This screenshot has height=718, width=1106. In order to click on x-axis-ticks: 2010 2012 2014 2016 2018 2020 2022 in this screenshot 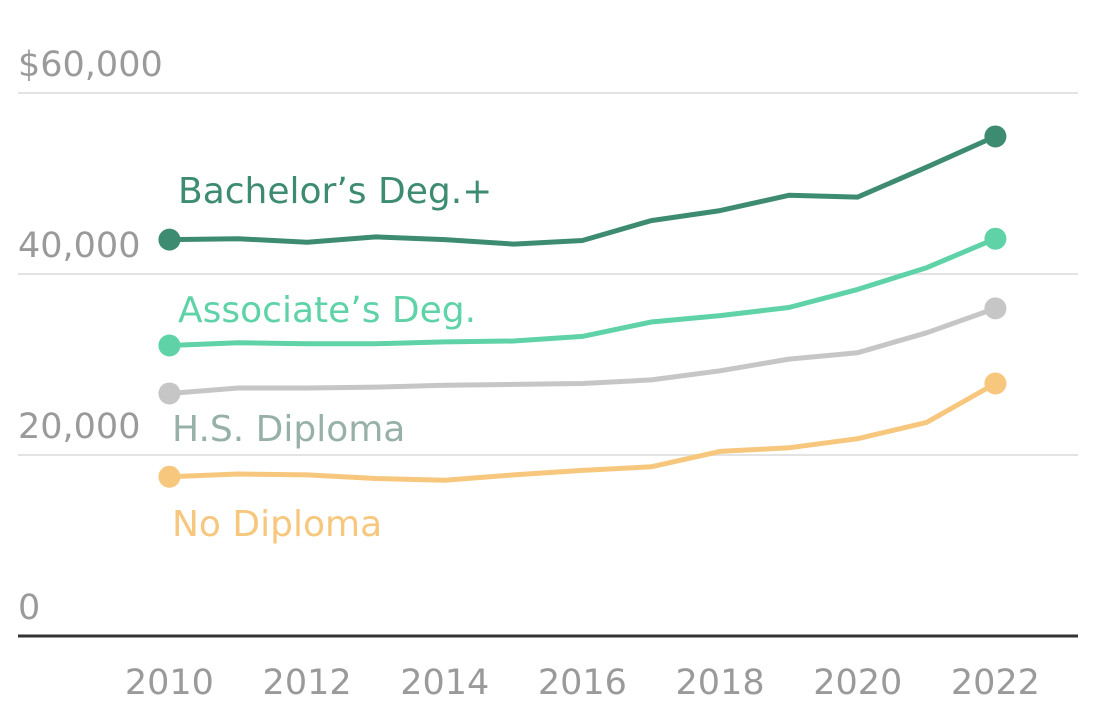, I will do `click(582, 683)`.